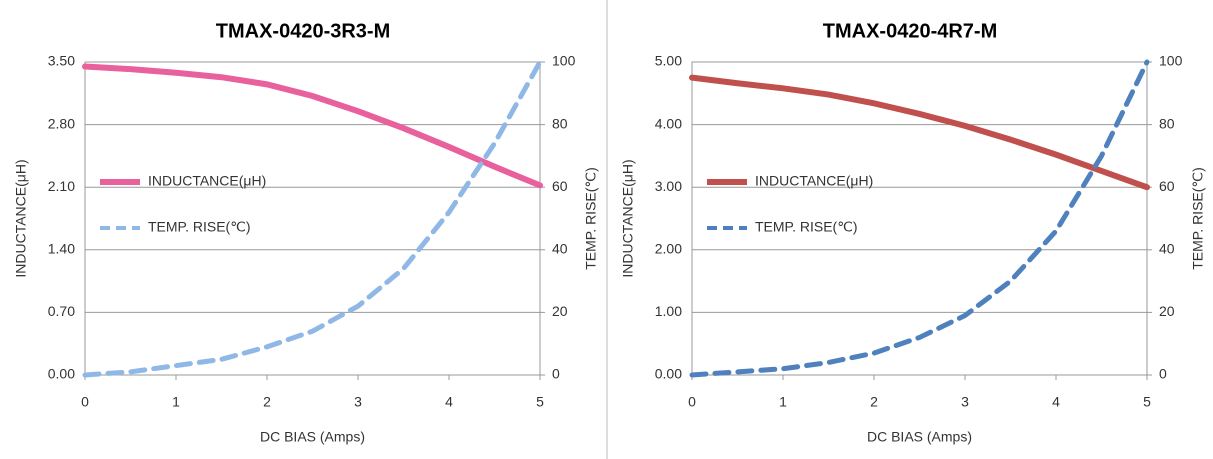 This screenshot has height=459, width=1213. What do you see at coordinates (61, 186) in the screenshot?
I see `y-tick-label: 2.10` at bounding box center [61, 186].